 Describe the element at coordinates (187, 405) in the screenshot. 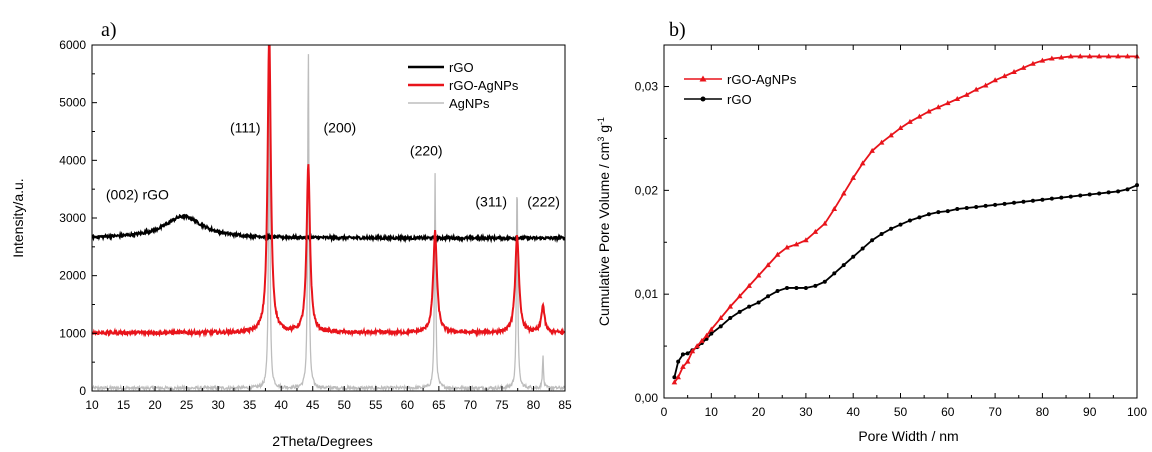

I see `x-tick-label: 25` at that location.